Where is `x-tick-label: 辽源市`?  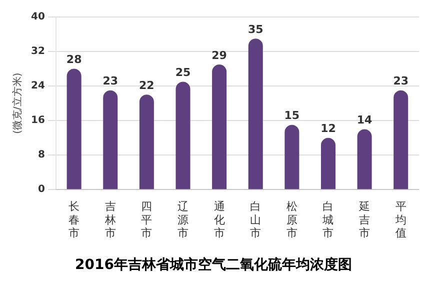
x-tick-label: 辽源市 is located at coordinates (182, 220).